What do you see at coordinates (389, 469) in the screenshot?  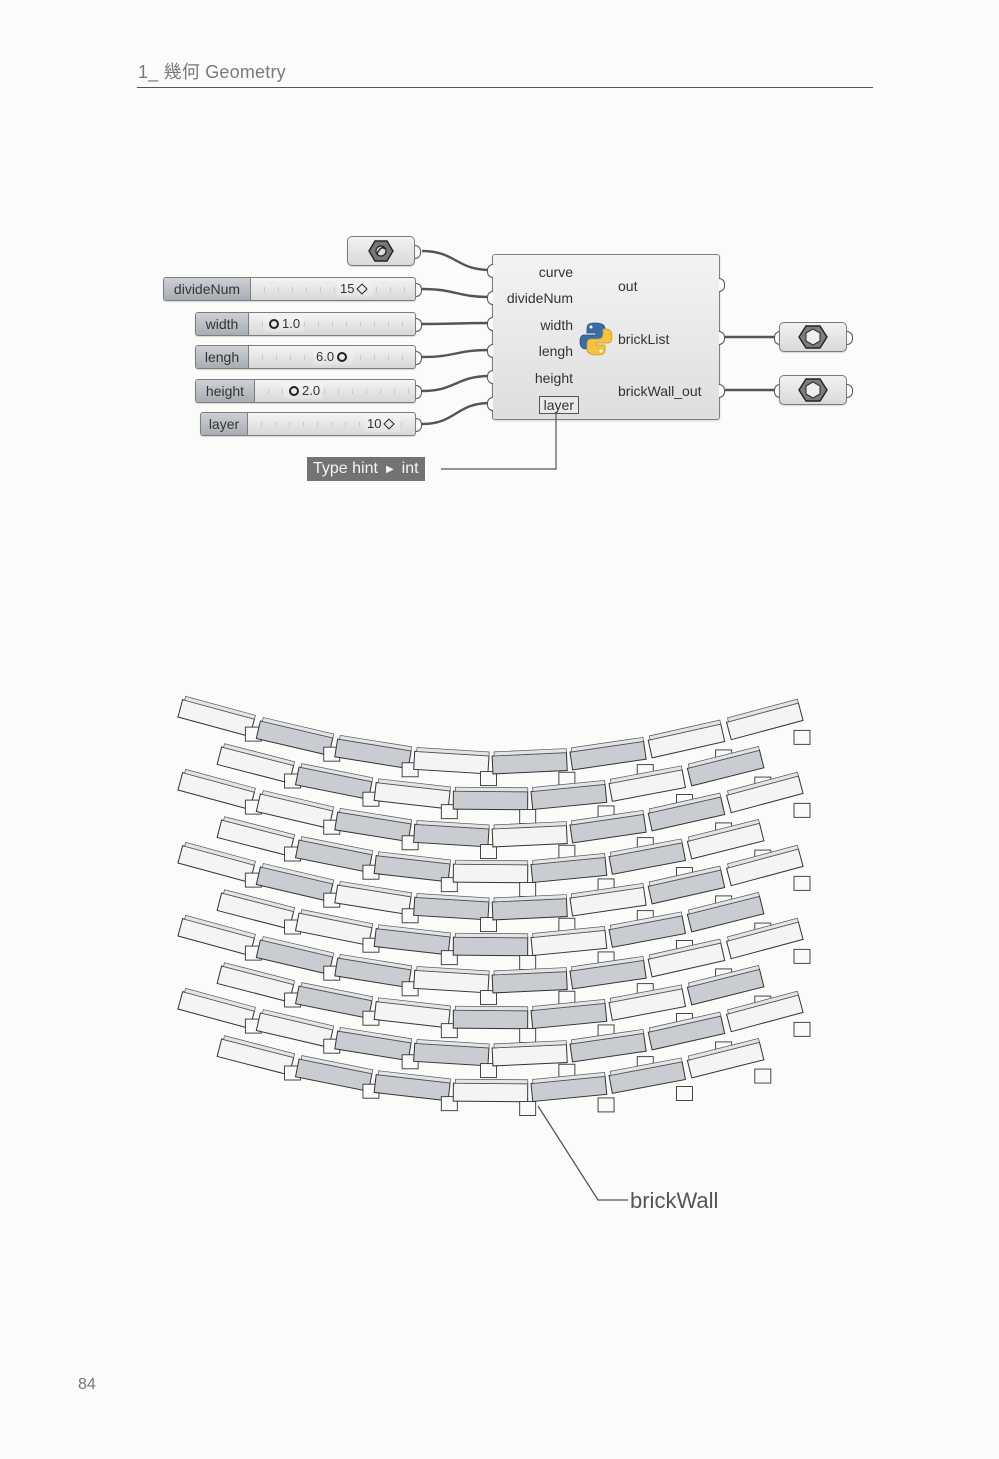 I see `caret-right-icon: ▶` at bounding box center [389, 469].